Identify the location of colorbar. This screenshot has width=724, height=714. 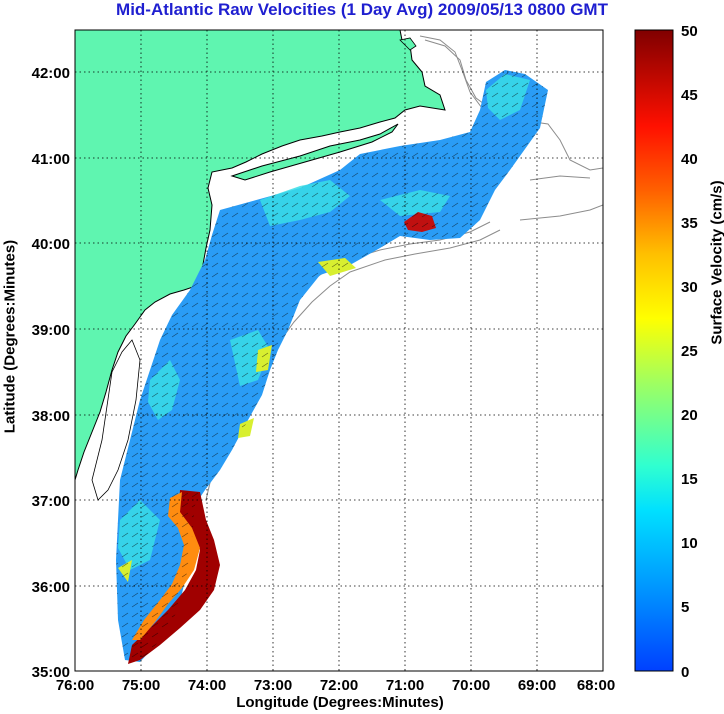
(654, 350).